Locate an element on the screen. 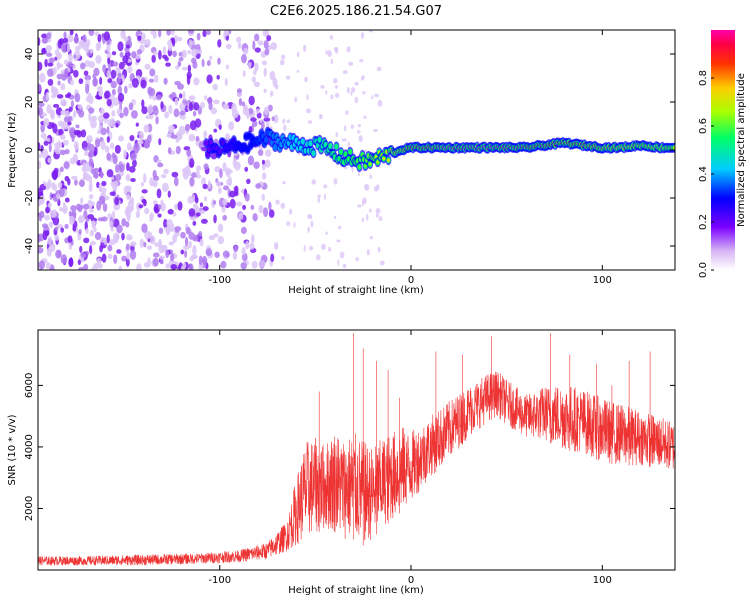  colorbar-ticks: 0.0 0.2 0.4 0.6 0.8 is located at coordinates (706, 174).